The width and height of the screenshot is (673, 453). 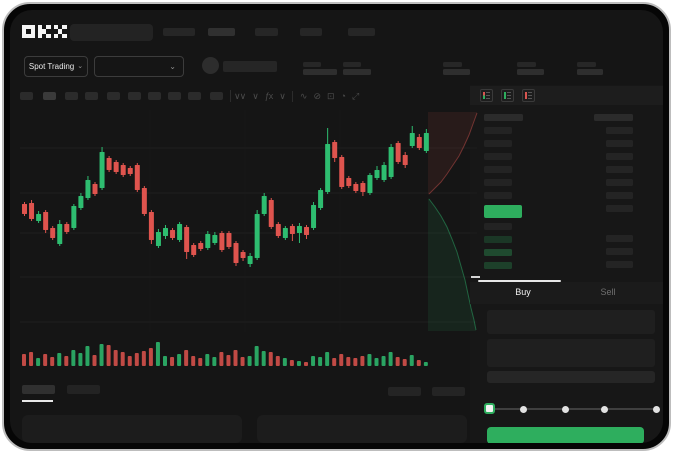 I want to click on compare-icon: ⊘, so click(x=316, y=95).